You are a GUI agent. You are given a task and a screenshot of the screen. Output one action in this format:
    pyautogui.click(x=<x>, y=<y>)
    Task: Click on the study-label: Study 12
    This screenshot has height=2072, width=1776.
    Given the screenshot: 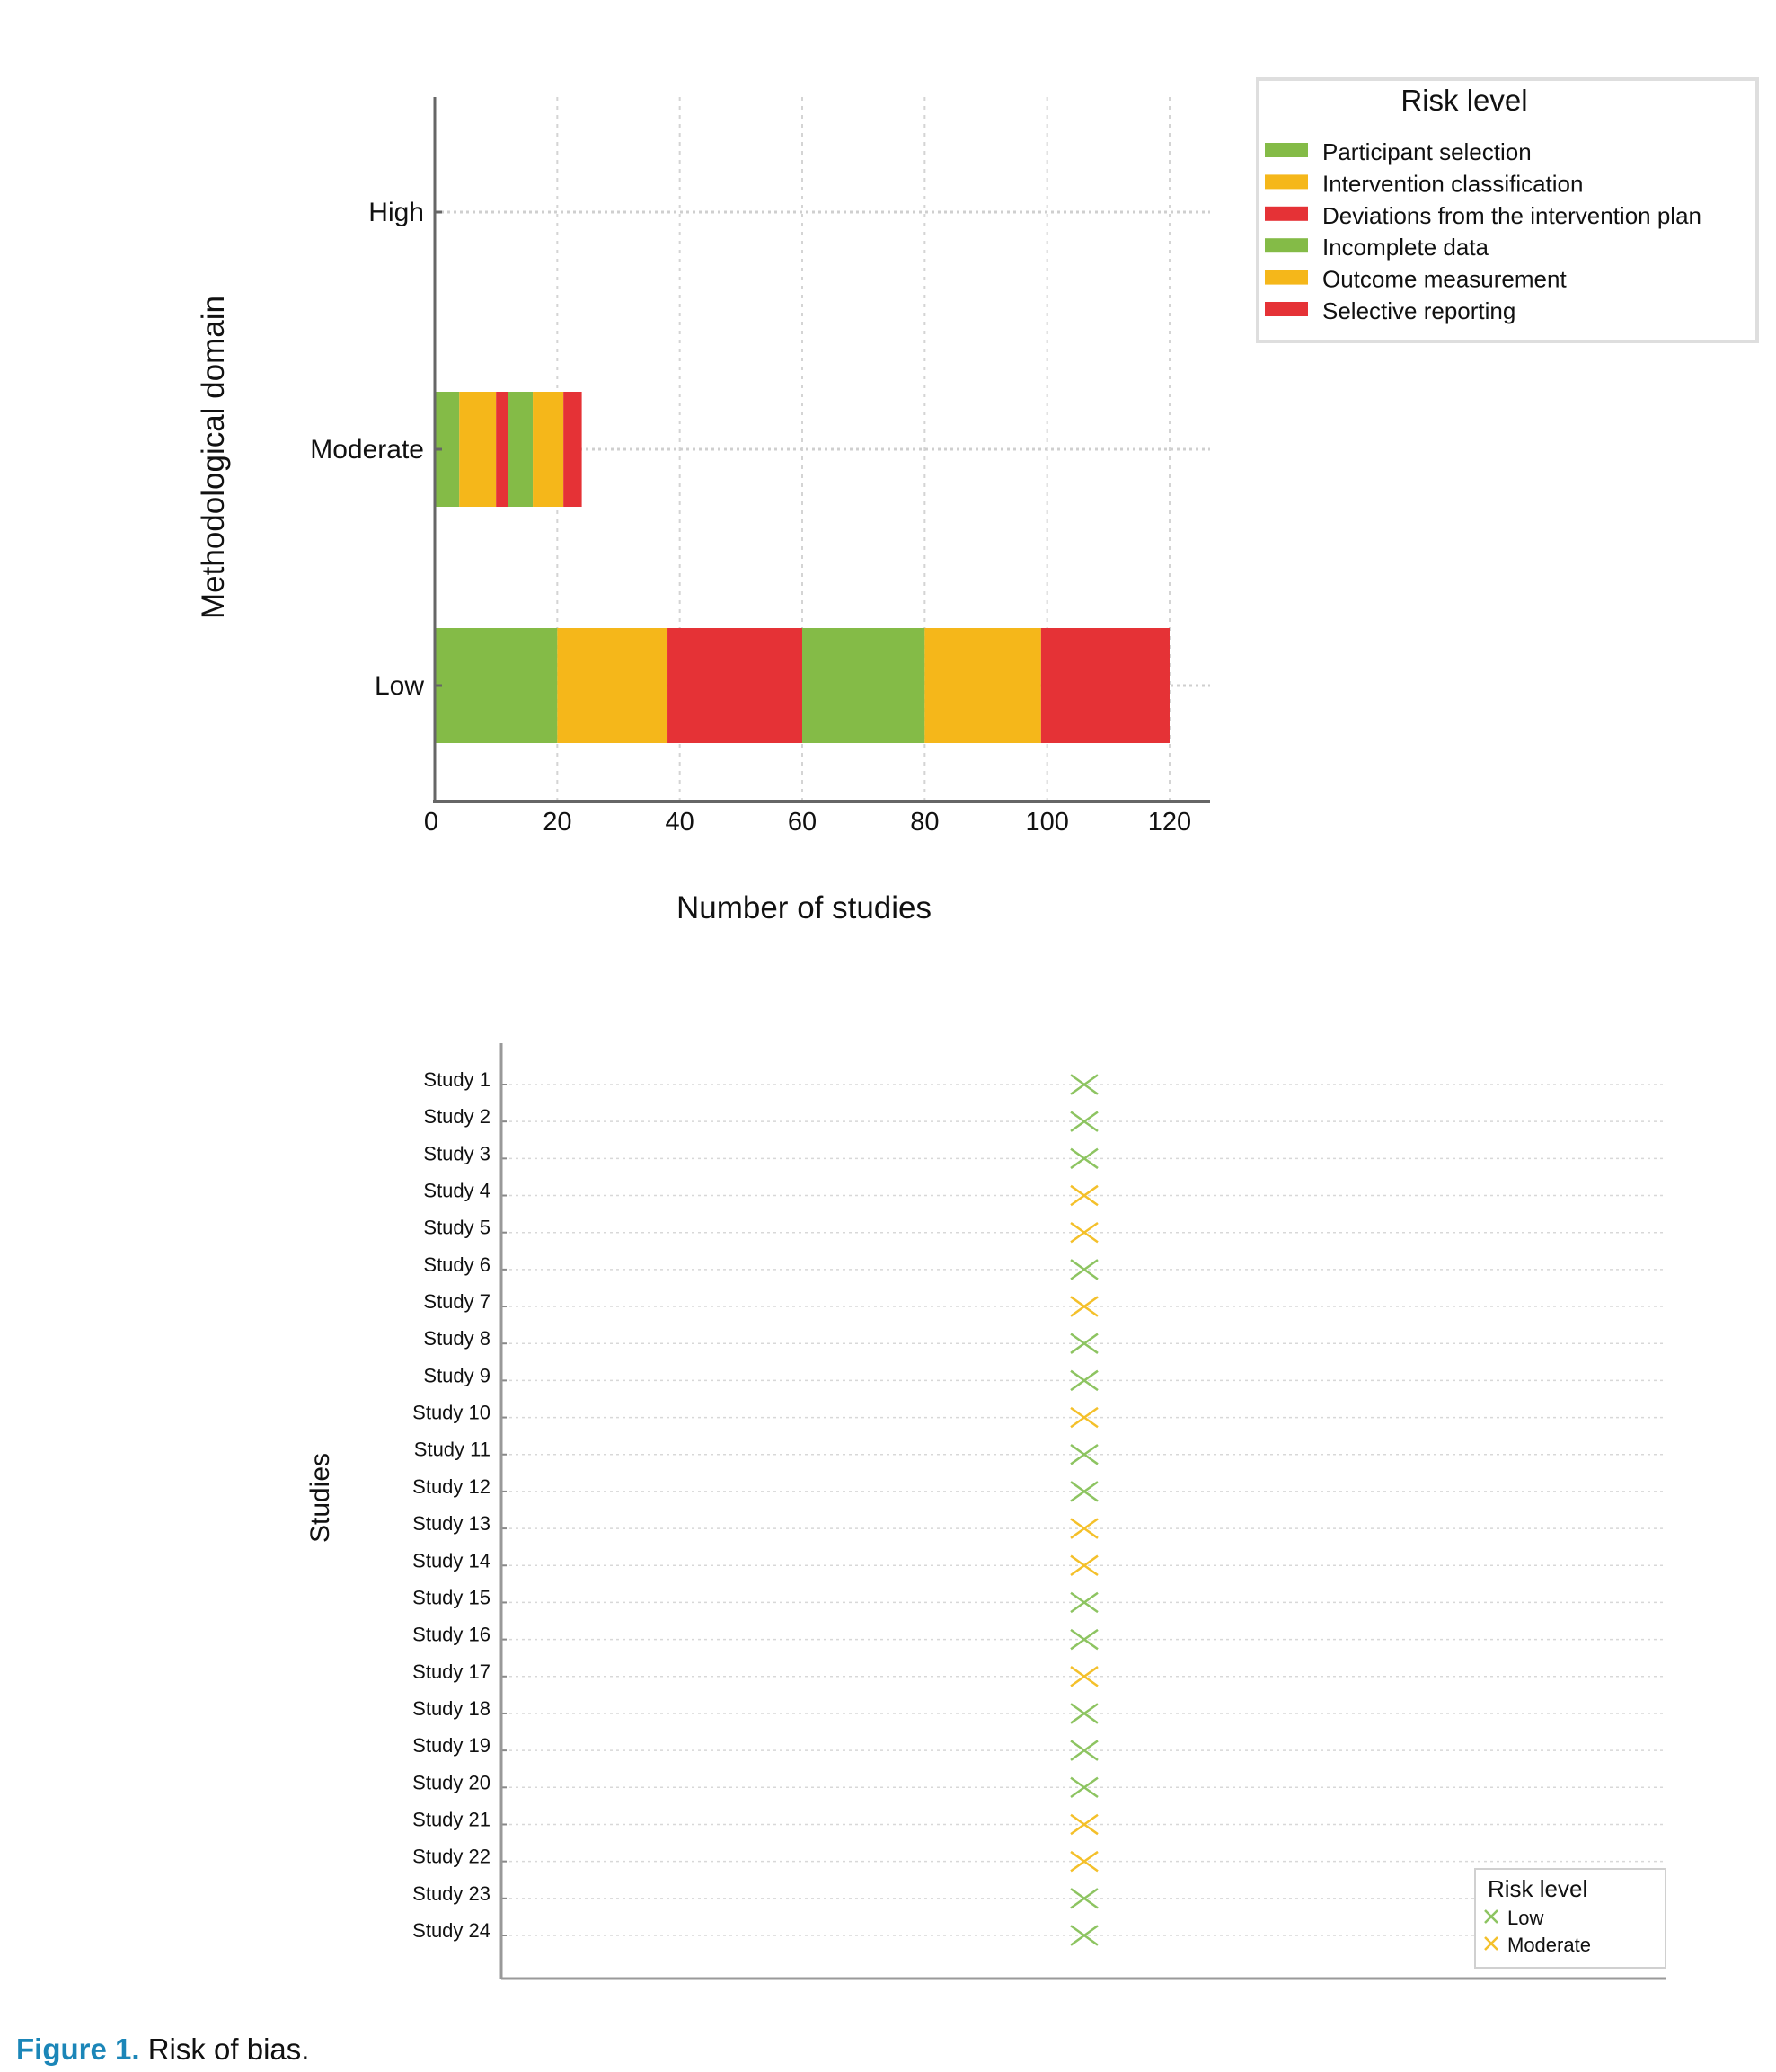 What is the action you would take?
    pyautogui.click(x=451, y=1486)
    